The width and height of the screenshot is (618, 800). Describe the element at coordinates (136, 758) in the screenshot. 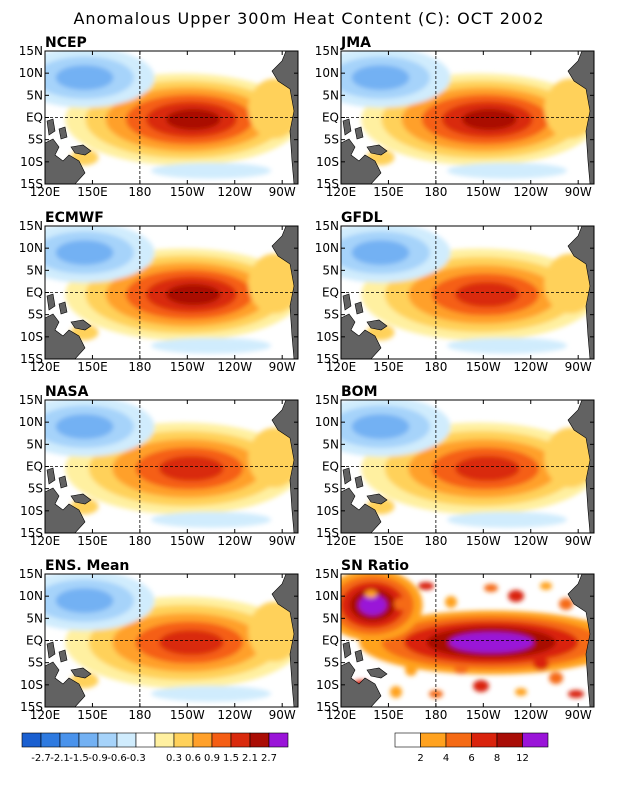

I see `colorbar-label: -0.3` at that location.